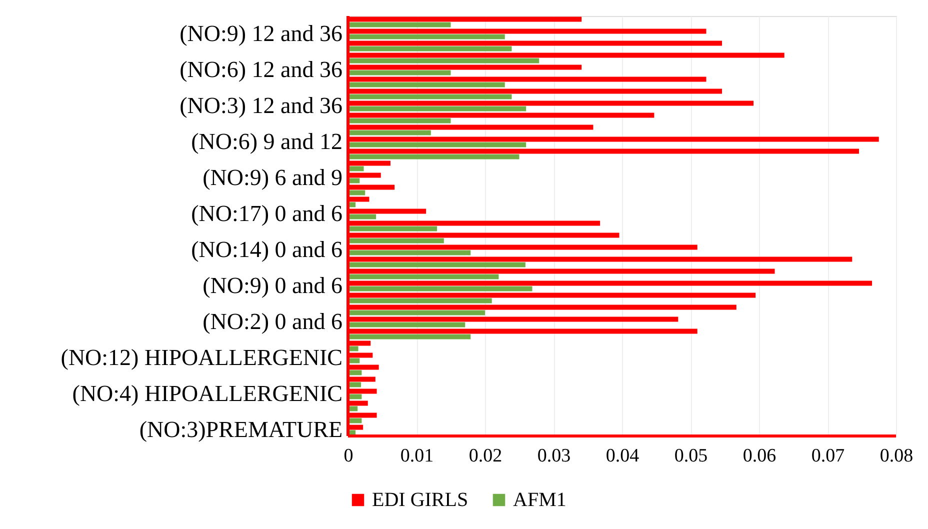 The width and height of the screenshot is (928, 529). I want to click on y-tick-label: (NO:12) HIPOALLERGENIC, so click(201, 357).